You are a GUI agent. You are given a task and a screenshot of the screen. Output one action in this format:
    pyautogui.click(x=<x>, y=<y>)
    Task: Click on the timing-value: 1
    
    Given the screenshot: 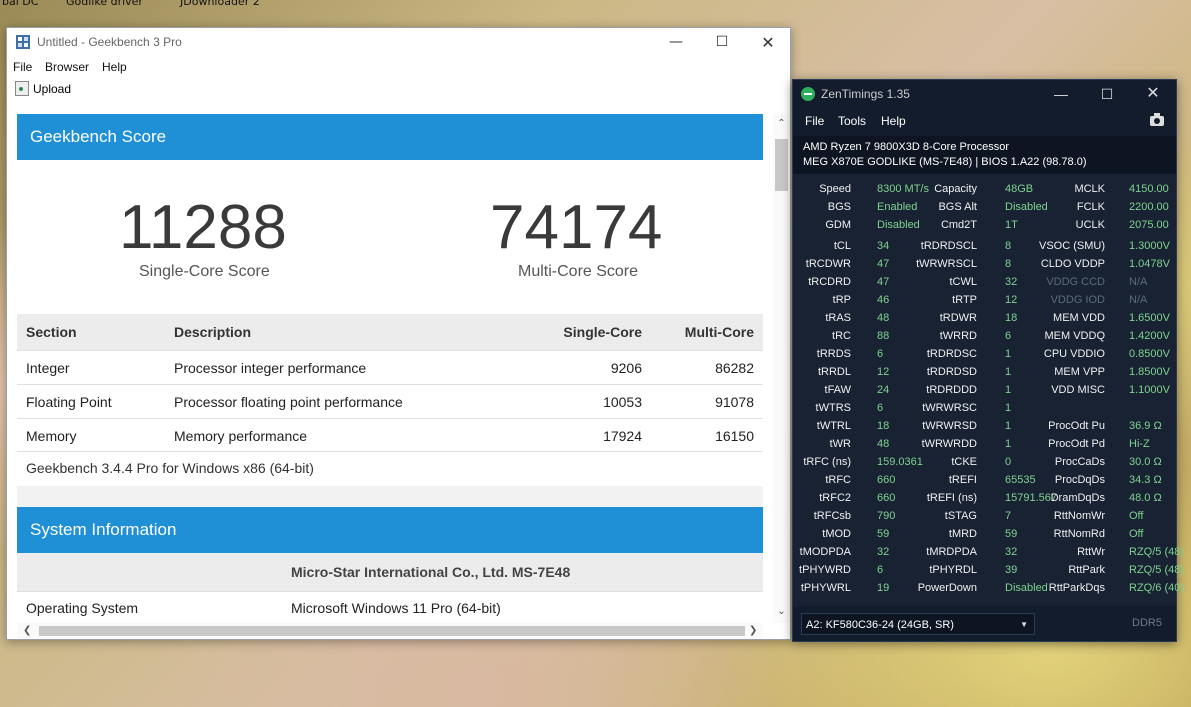 What is the action you would take?
    pyautogui.click(x=1008, y=372)
    